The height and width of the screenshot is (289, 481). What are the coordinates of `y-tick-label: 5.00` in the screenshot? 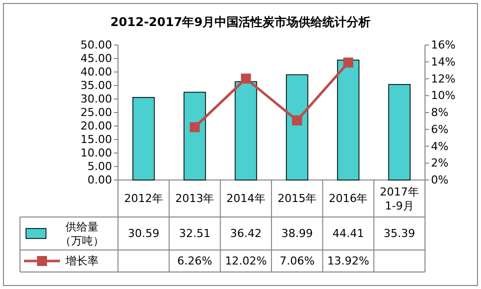 It's located at (100, 166).